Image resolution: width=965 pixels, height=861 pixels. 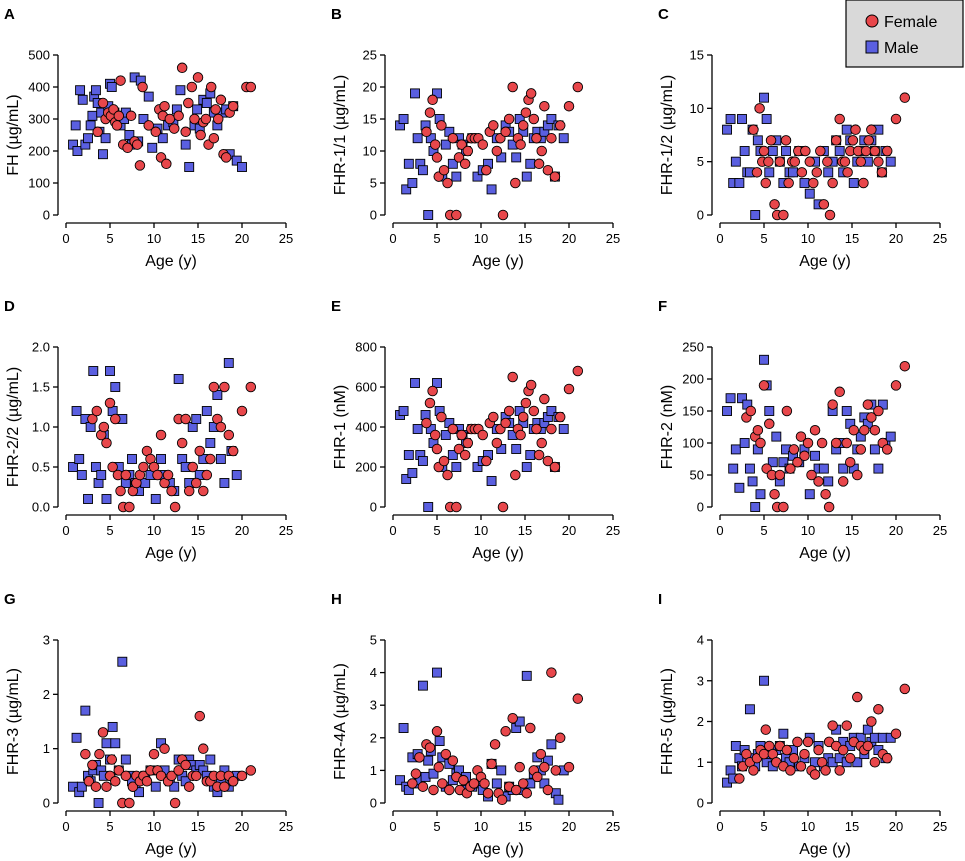 I want to click on y-tick-label-e: 400, so click(x=366, y=427).